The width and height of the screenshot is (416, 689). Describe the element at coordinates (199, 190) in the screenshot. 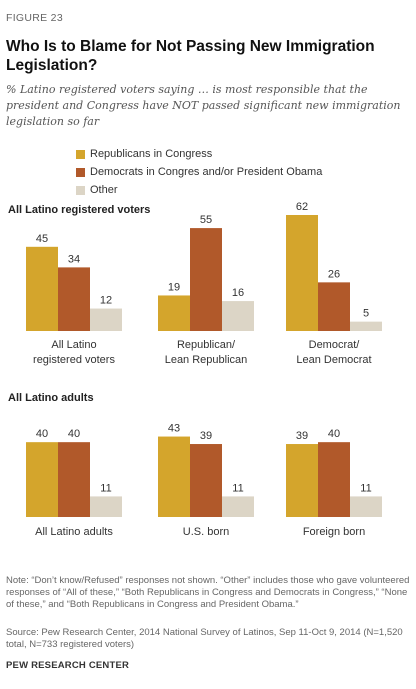

I see `legend-item-other: Other` at that location.